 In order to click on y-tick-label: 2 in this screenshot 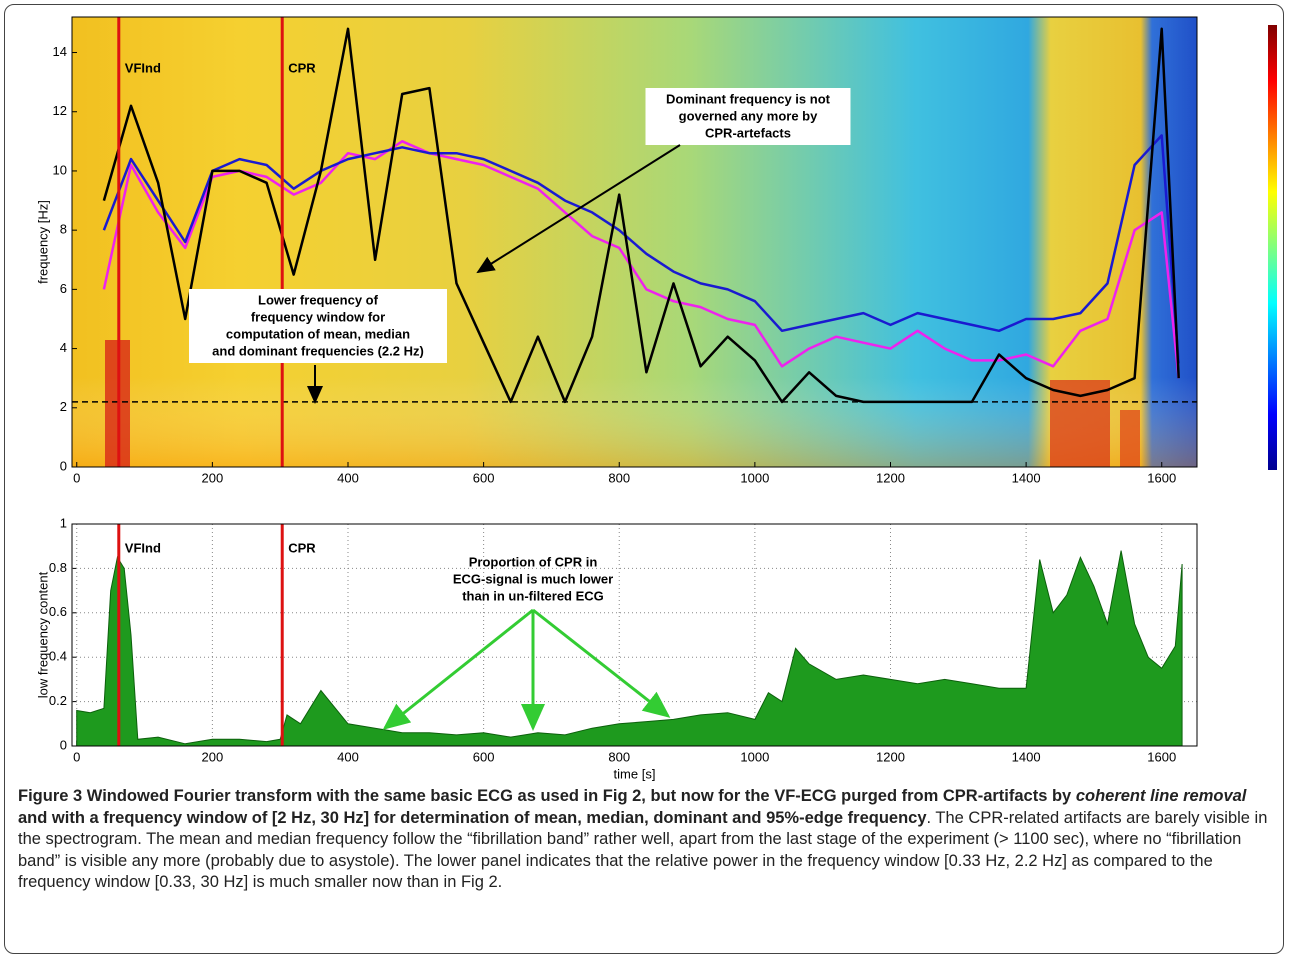, I will do `click(63, 406)`.